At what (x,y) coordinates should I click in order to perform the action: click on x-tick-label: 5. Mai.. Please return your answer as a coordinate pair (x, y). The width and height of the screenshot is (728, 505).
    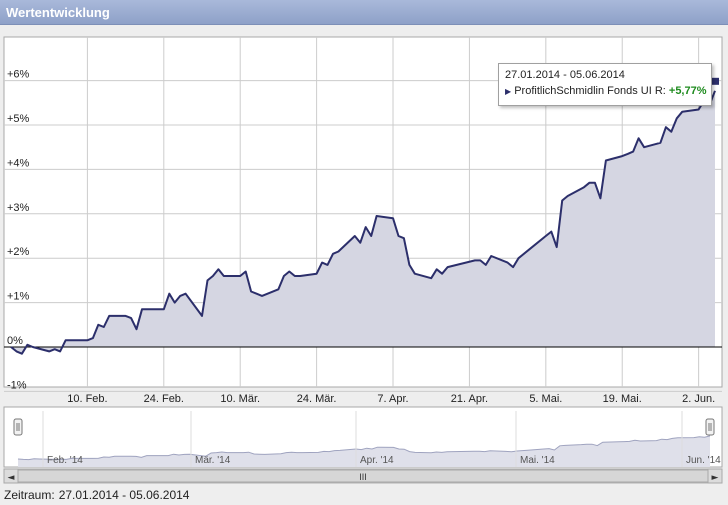
    Looking at the image, I should click on (545, 399).